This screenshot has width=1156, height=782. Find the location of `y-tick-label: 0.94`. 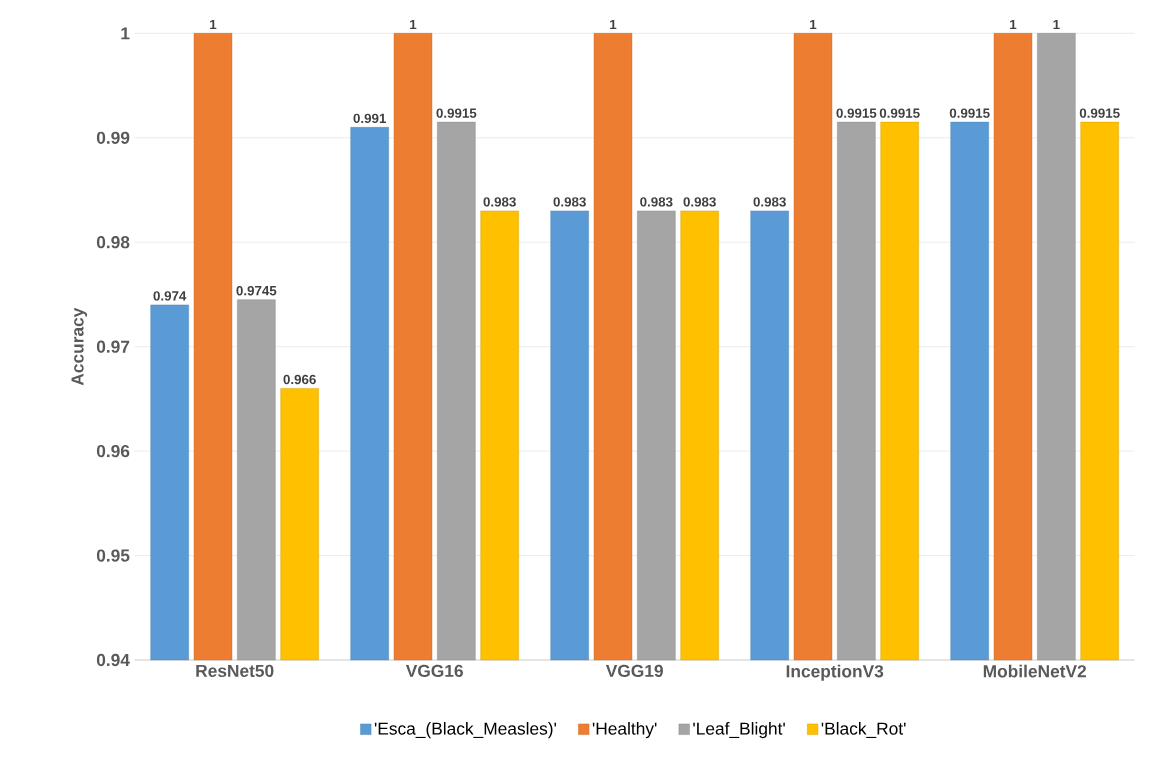

y-tick-label: 0.94 is located at coordinates (113, 660).